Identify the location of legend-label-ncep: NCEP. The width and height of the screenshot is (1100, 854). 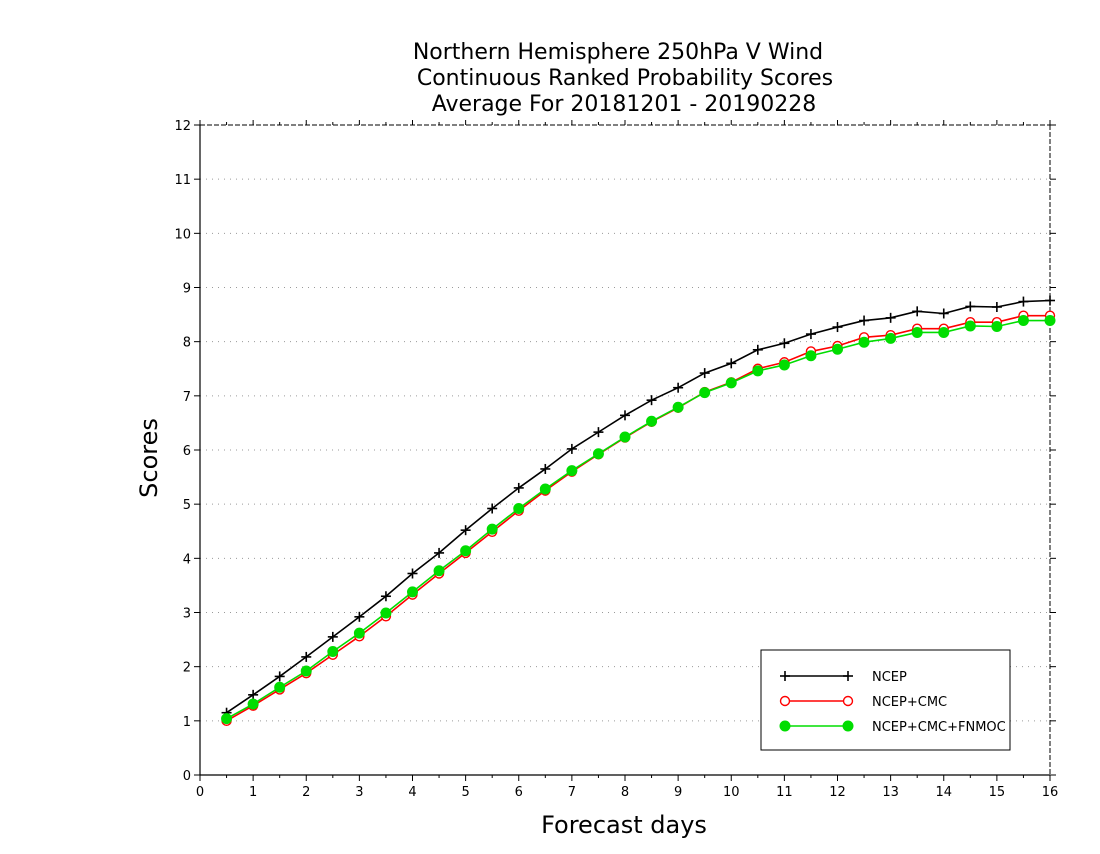
(889, 677).